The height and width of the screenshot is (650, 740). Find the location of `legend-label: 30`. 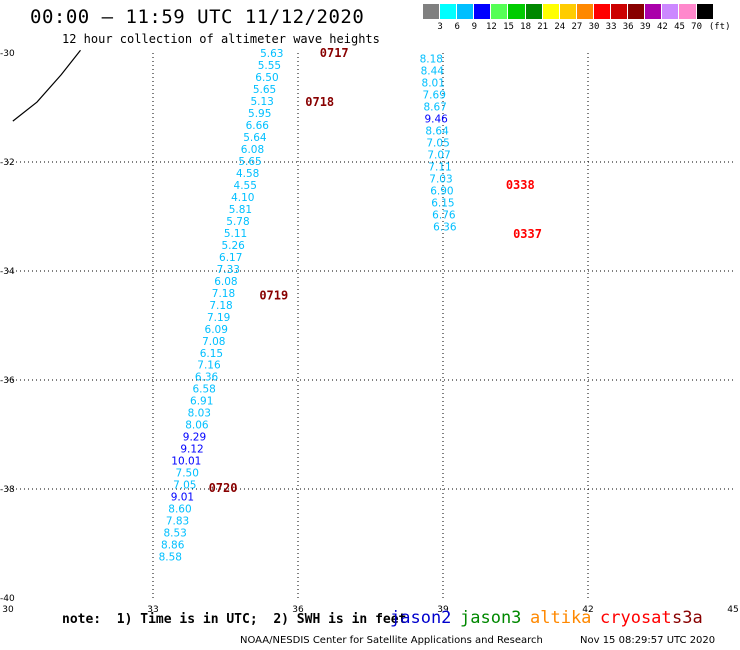

legend-label: 30 is located at coordinates (594, 27).